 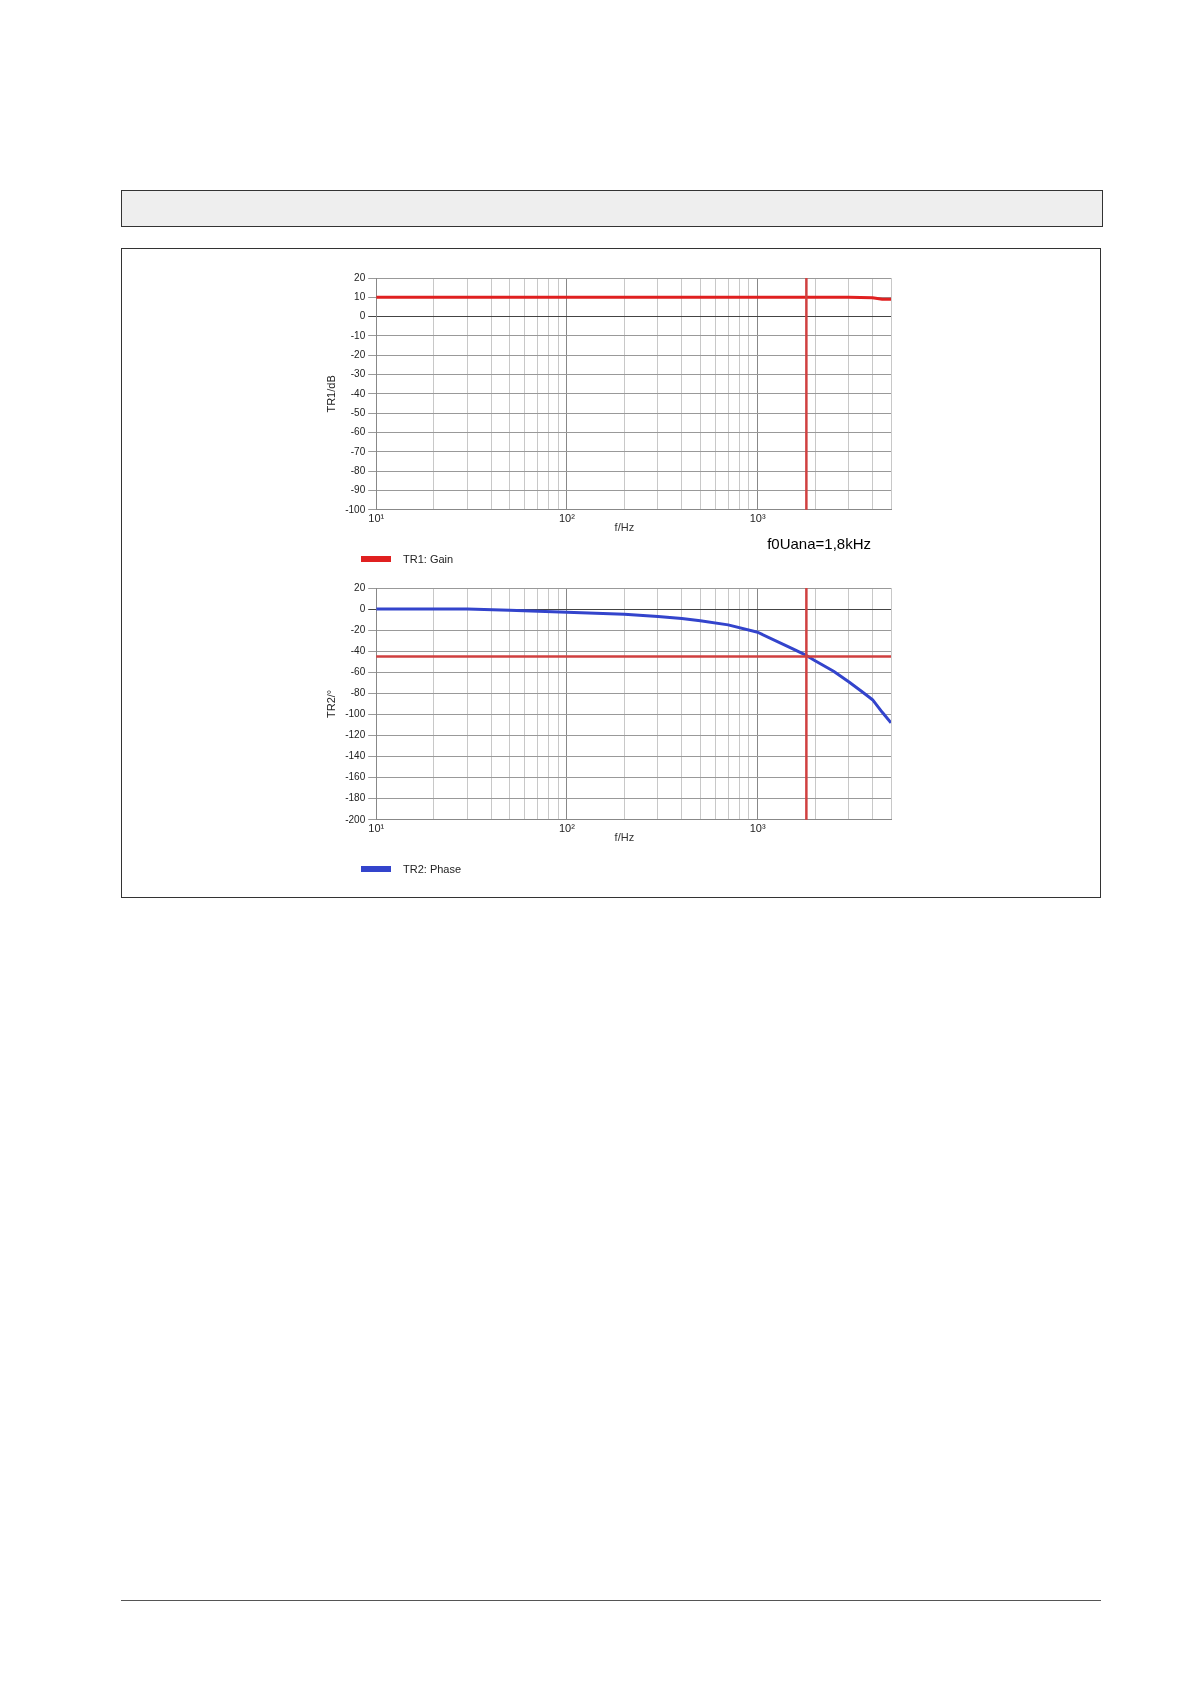 What do you see at coordinates (360, 297) in the screenshot?
I see `y-tick-label: 10` at bounding box center [360, 297].